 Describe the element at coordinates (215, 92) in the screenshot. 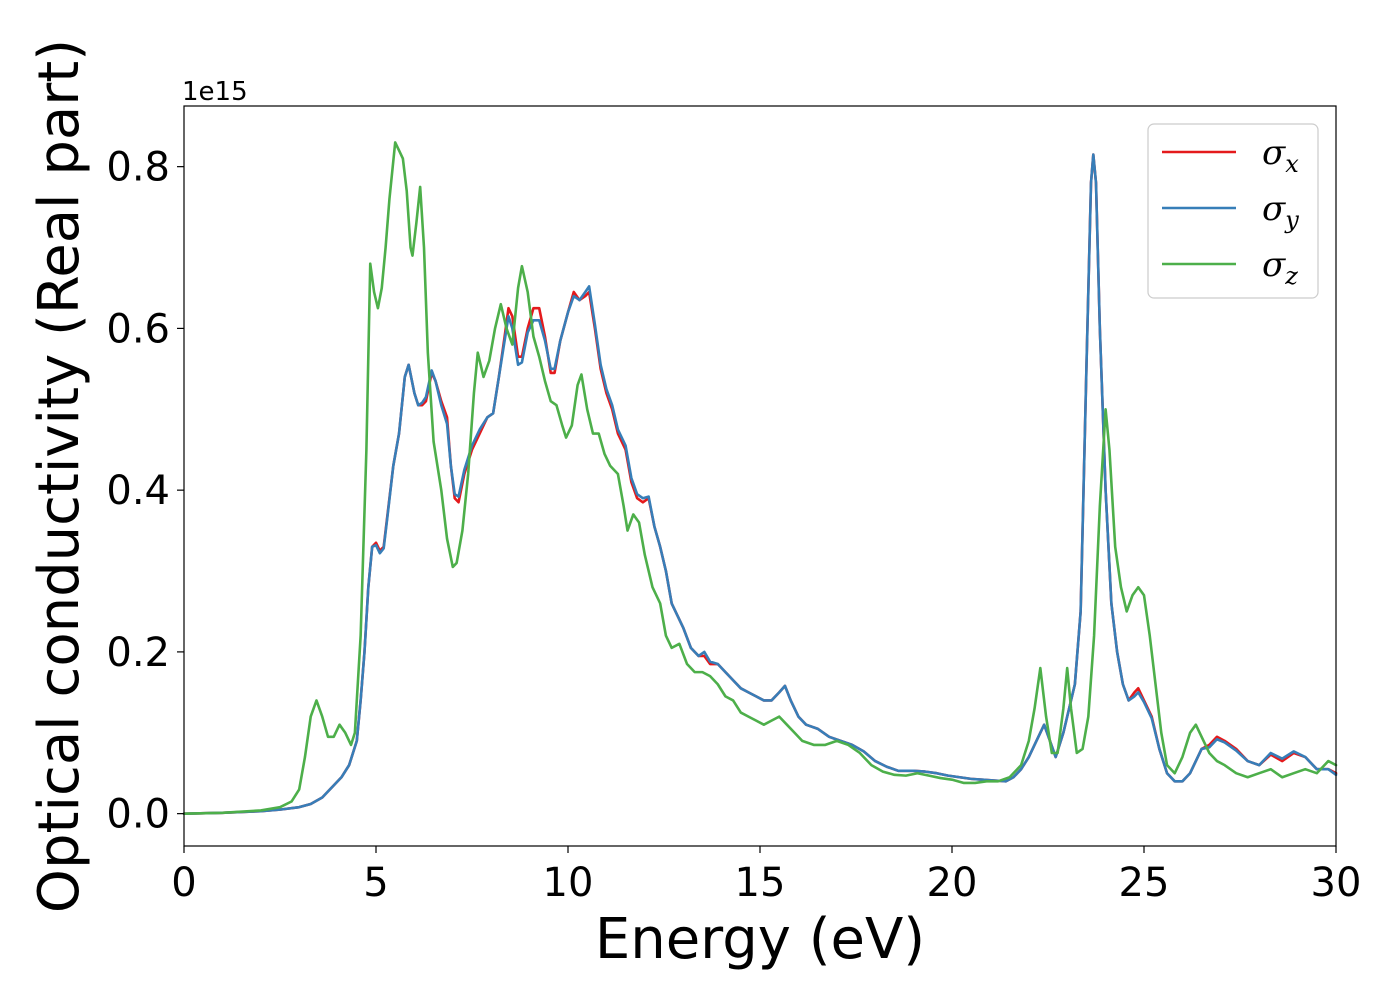

I see `y-offset-label: 1e15` at that location.